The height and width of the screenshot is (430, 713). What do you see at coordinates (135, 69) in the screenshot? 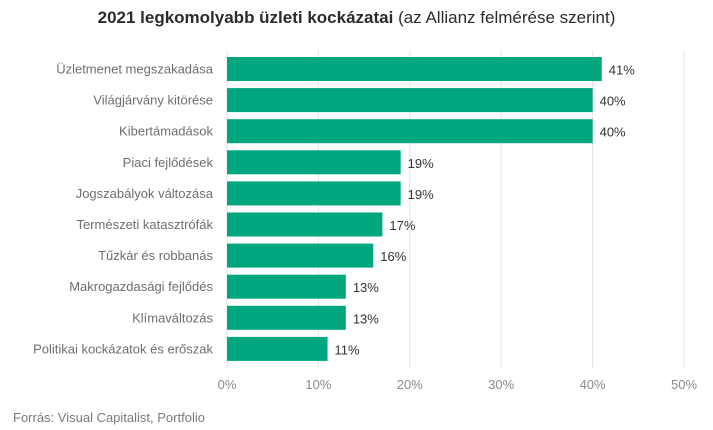
I see `category-label: Üzletmenet megszakadása` at bounding box center [135, 69].